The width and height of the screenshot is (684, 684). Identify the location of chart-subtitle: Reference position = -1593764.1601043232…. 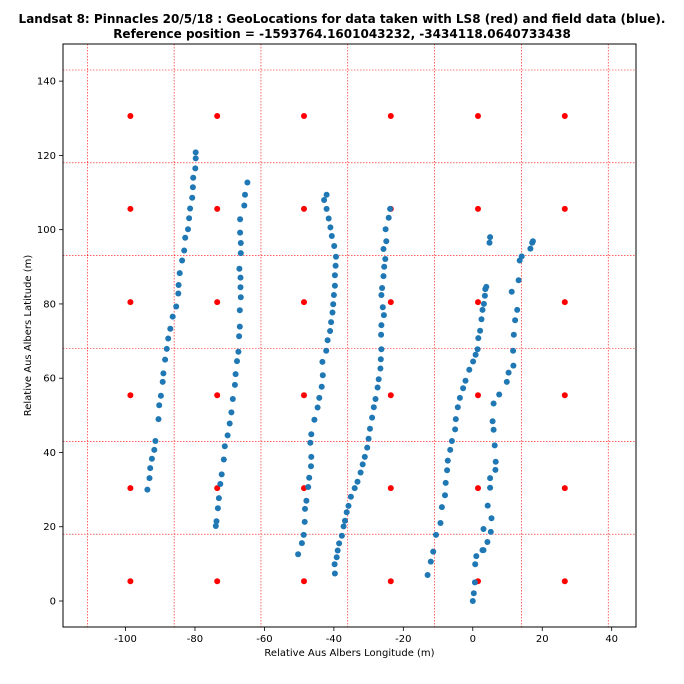
(342, 34).